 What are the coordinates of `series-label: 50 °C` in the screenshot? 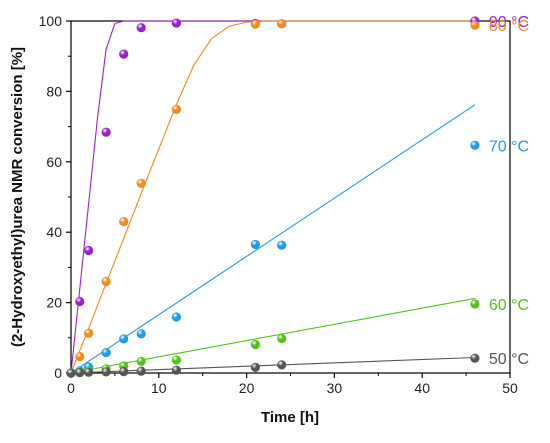 It's located at (509, 359).